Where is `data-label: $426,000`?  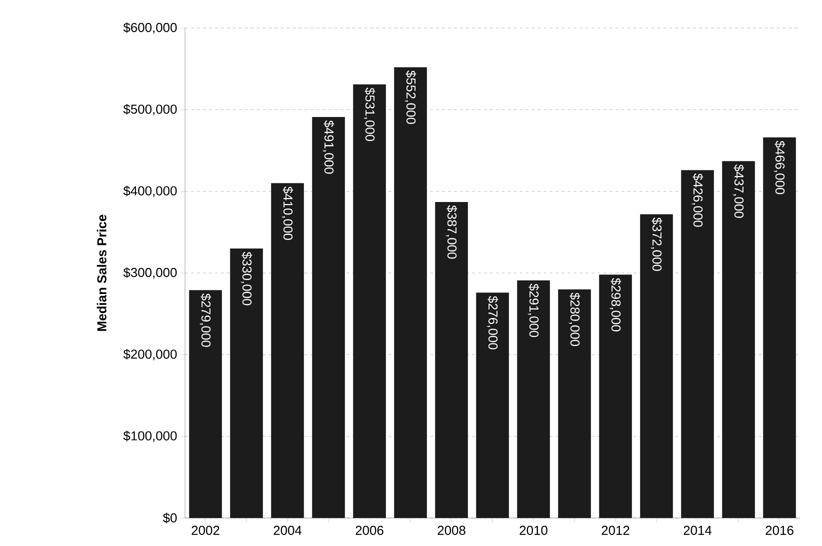
data-label: $426,000 is located at coordinates (698, 200).